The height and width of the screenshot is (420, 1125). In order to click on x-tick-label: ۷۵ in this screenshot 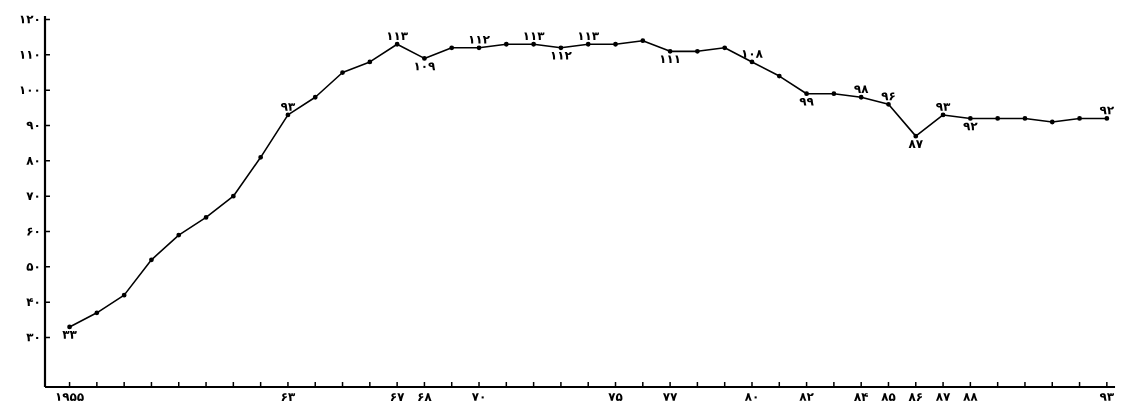, I will do `click(615, 397)`.